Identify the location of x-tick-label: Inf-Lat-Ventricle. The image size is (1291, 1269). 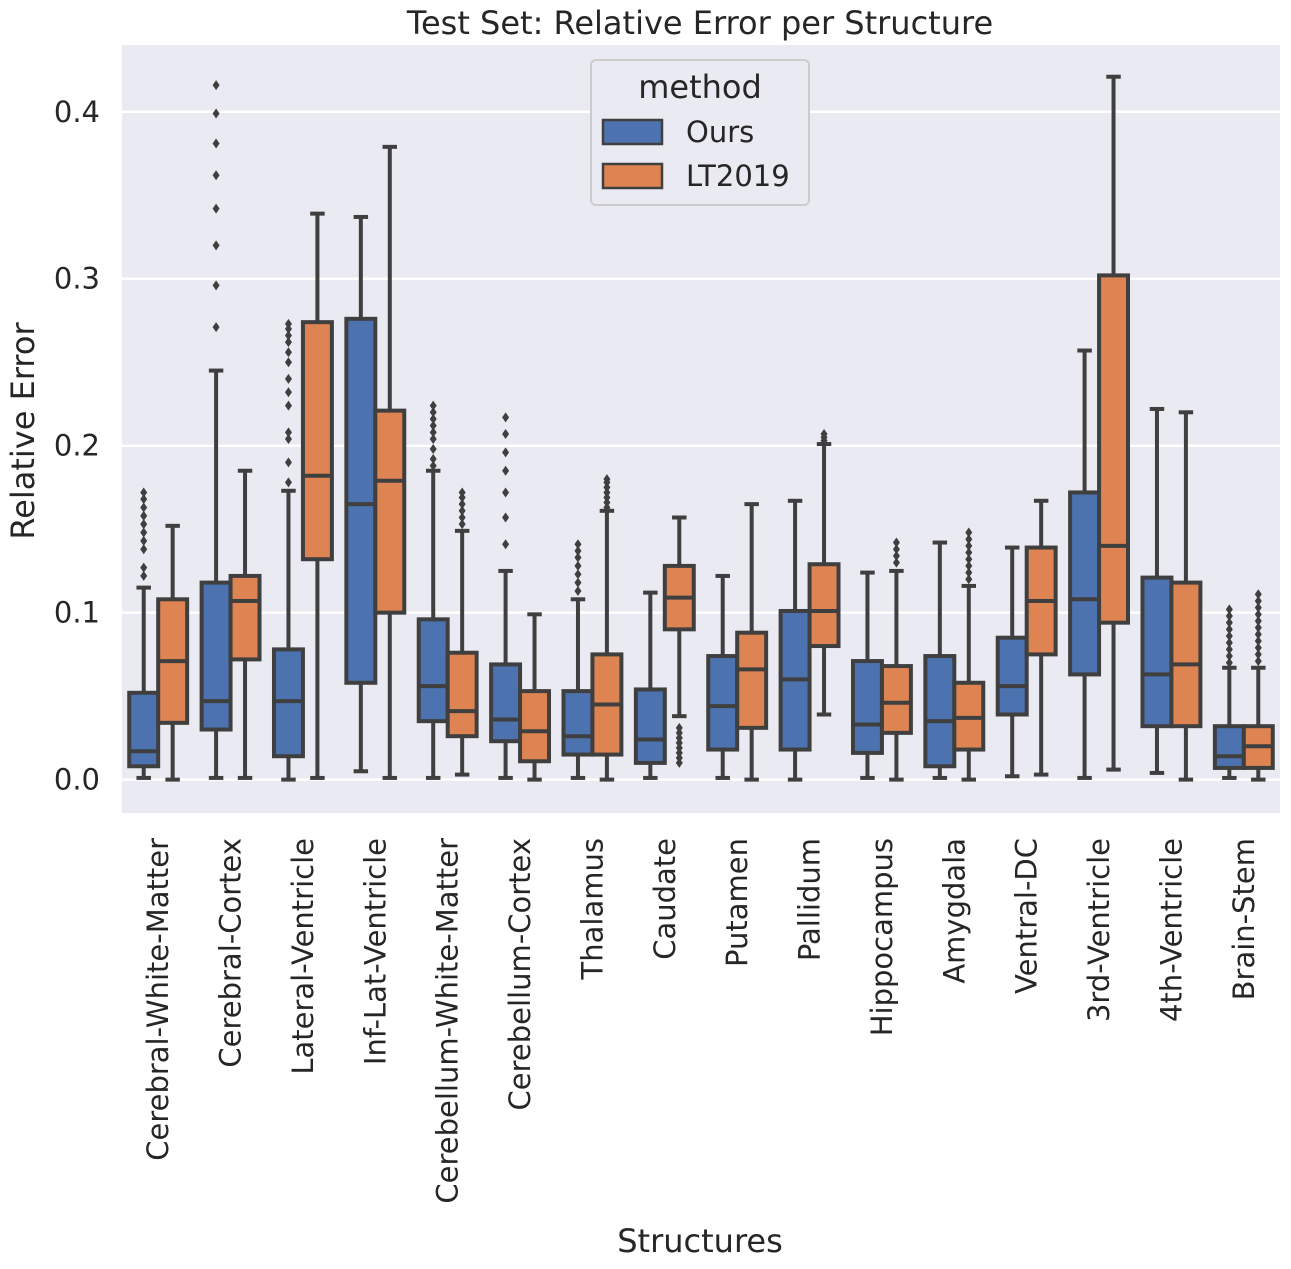
(375, 951).